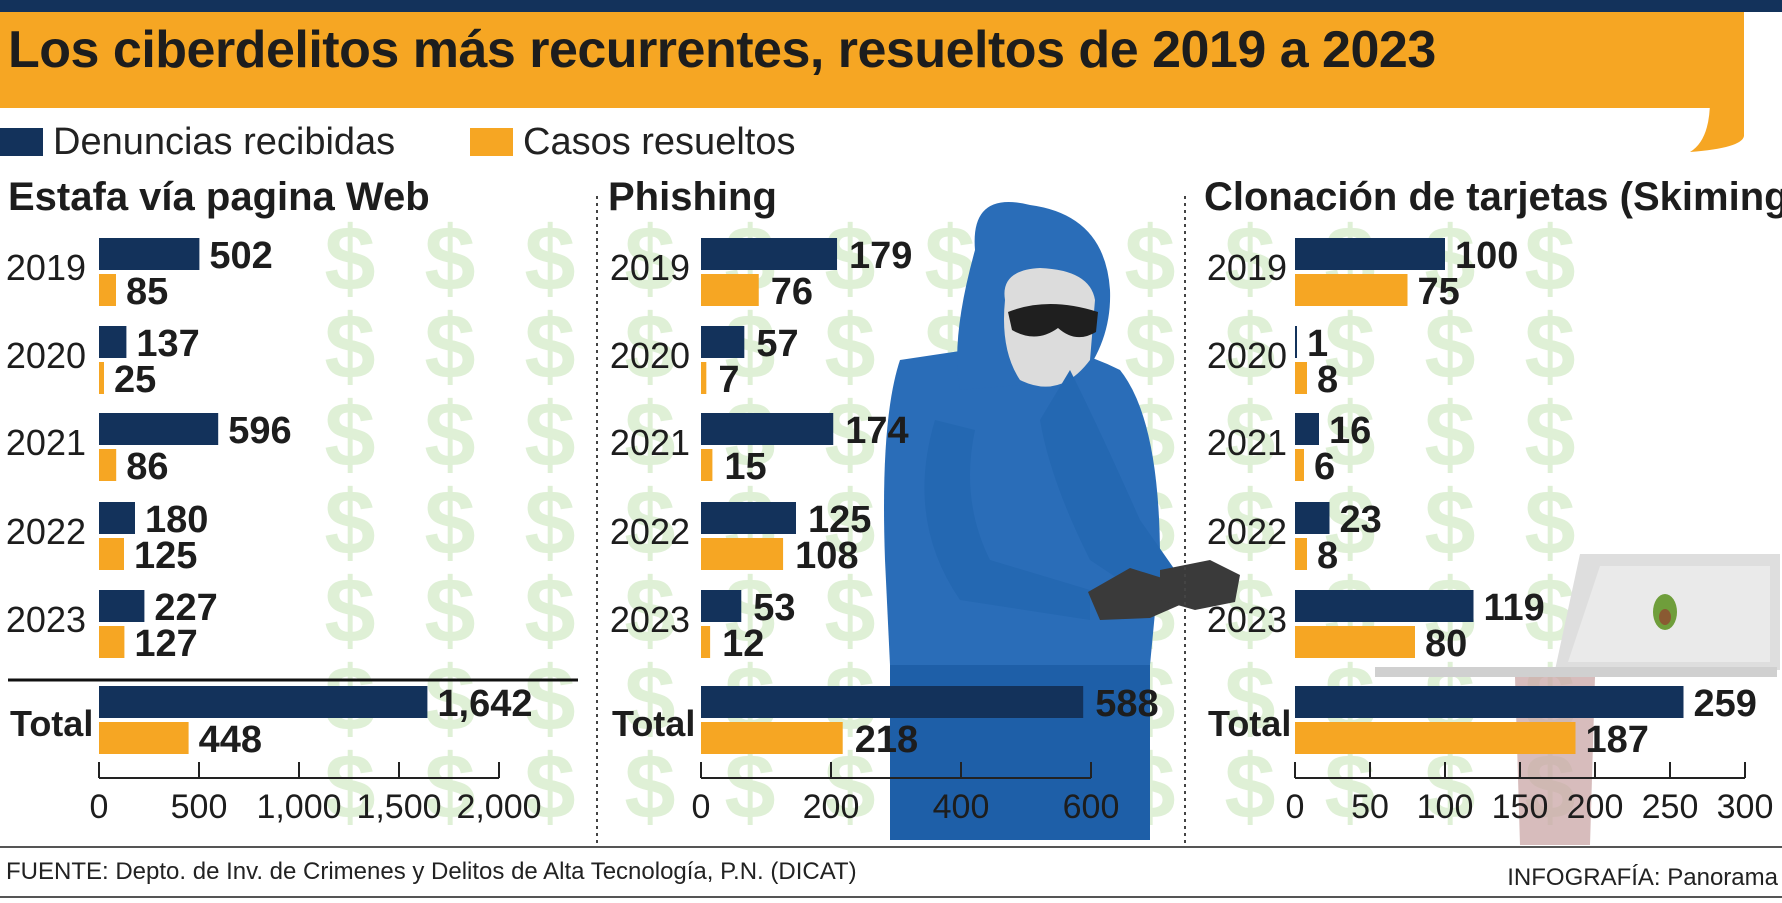  I want to click on legend-label-denuncias: Denuncias recibidas, so click(224, 141).